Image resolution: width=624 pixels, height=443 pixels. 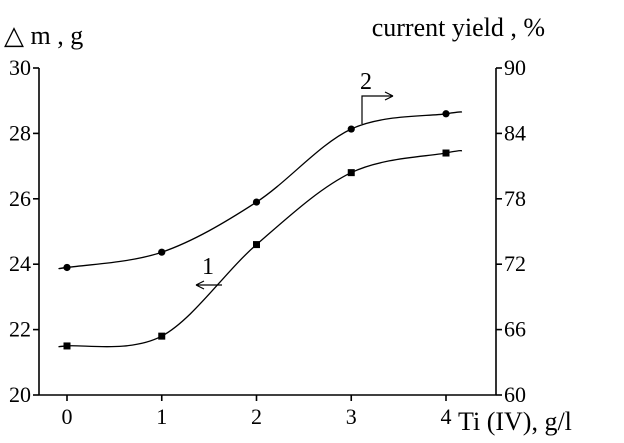 I want to click on y-right-tick-label: 78, so click(x=515, y=198).